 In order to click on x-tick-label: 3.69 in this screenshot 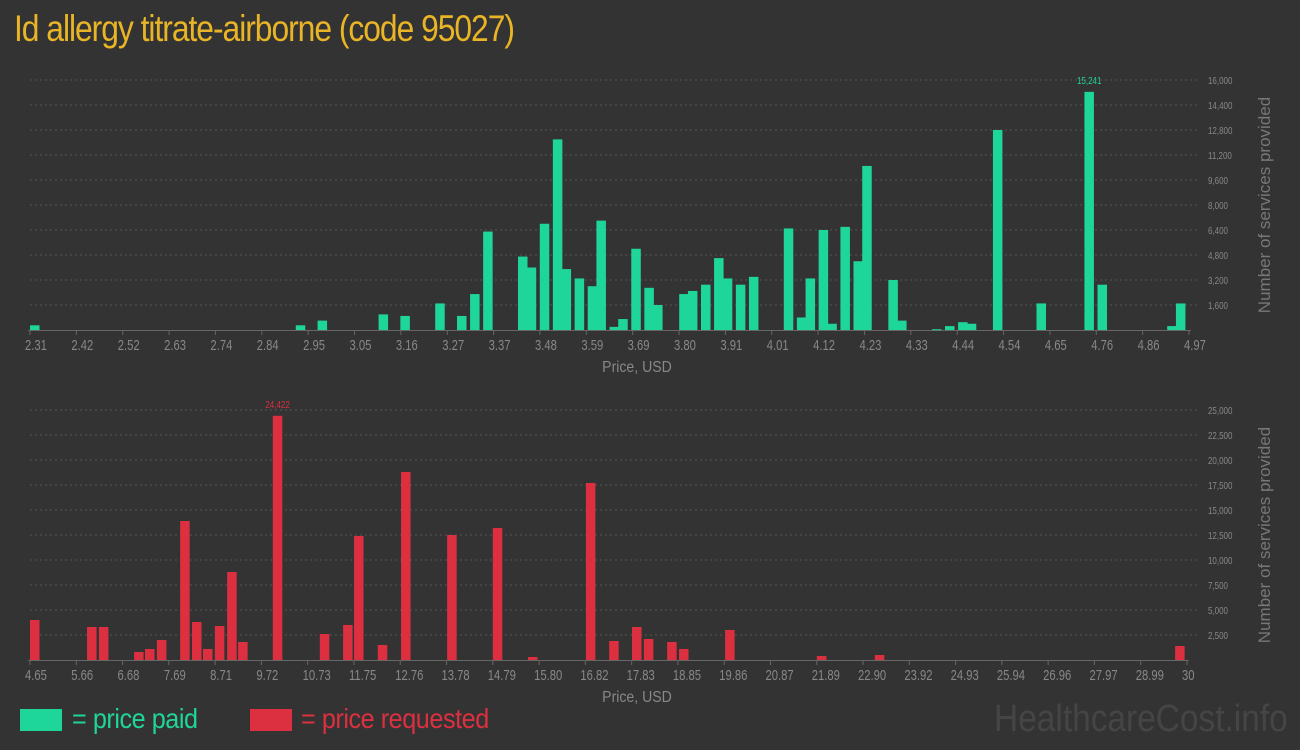, I will do `click(639, 344)`.